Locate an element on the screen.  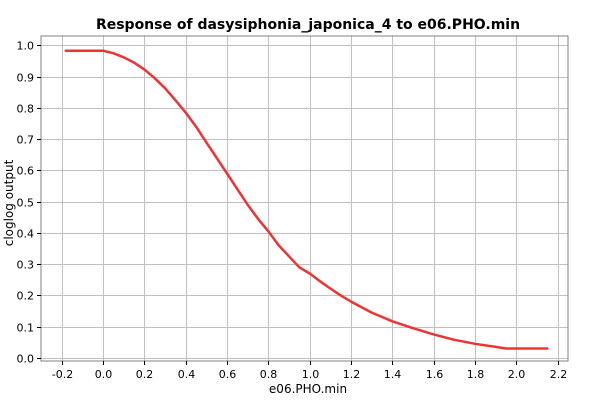
x-tick-label: 0.8 is located at coordinates (269, 374).